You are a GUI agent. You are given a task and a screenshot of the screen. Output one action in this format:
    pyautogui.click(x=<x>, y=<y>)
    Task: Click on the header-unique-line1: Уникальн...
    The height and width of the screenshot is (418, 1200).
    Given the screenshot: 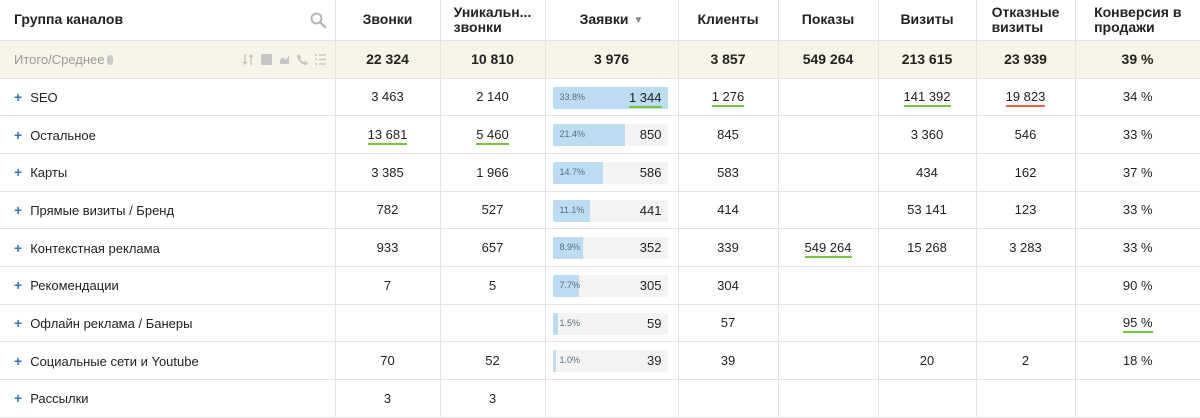 What is the action you would take?
    pyautogui.click(x=492, y=11)
    